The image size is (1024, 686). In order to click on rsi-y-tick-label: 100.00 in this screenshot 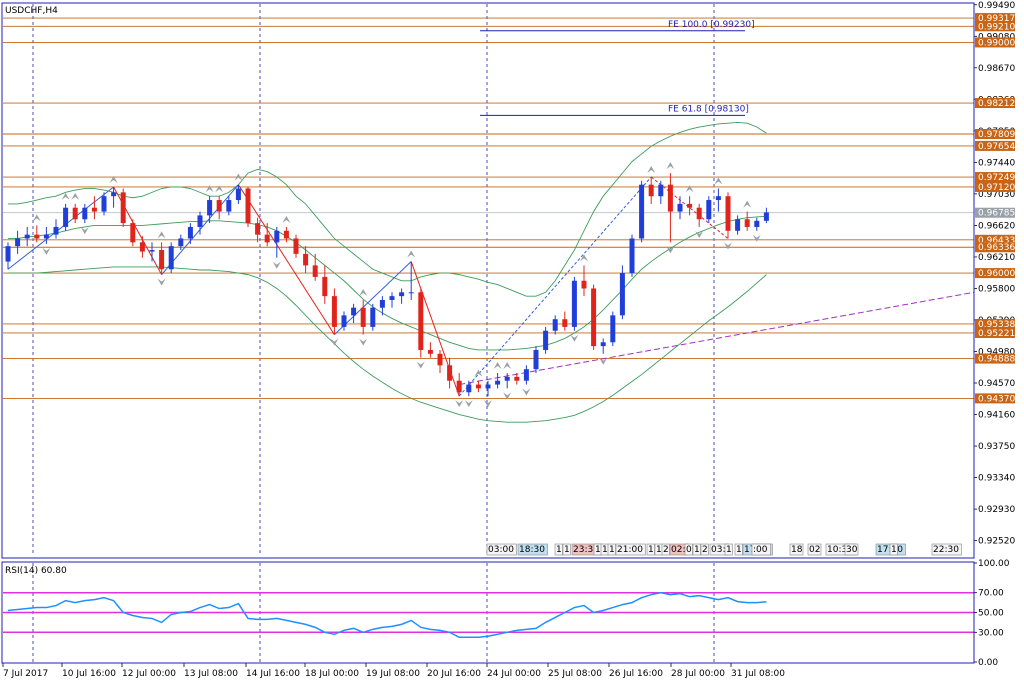, I will do `click(994, 564)`.